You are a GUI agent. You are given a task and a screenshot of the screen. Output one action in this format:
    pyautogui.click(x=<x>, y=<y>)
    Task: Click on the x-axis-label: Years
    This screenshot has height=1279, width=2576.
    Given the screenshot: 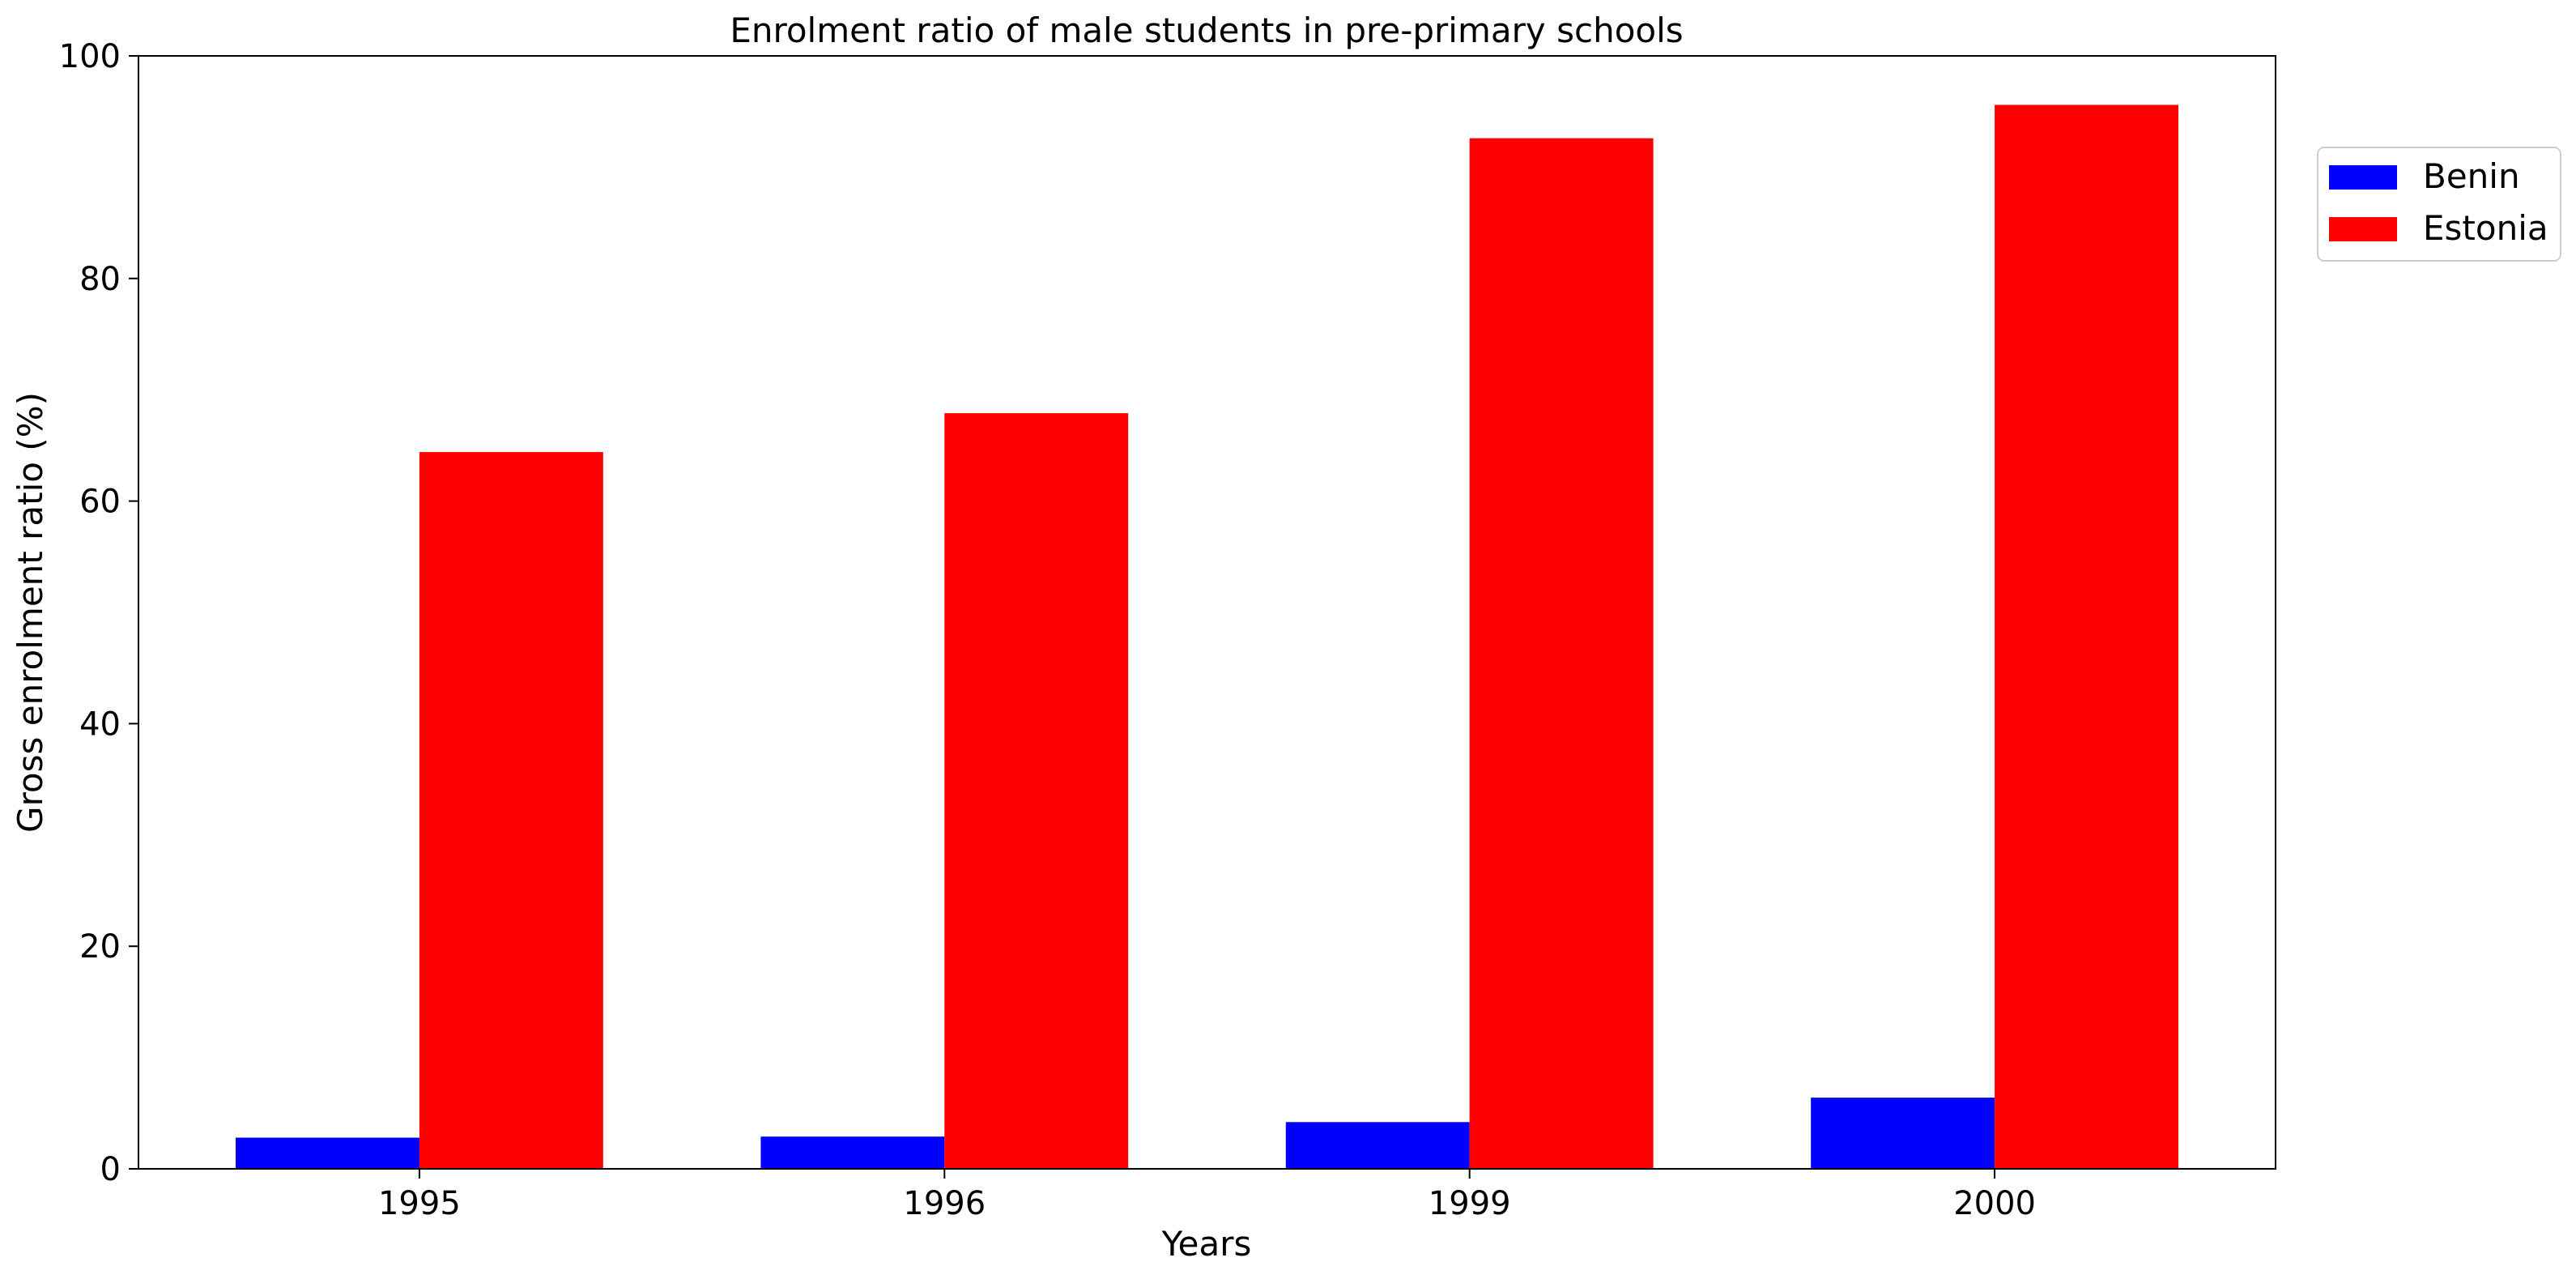 What is the action you would take?
    pyautogui.click(x=1206, y=1244)
    